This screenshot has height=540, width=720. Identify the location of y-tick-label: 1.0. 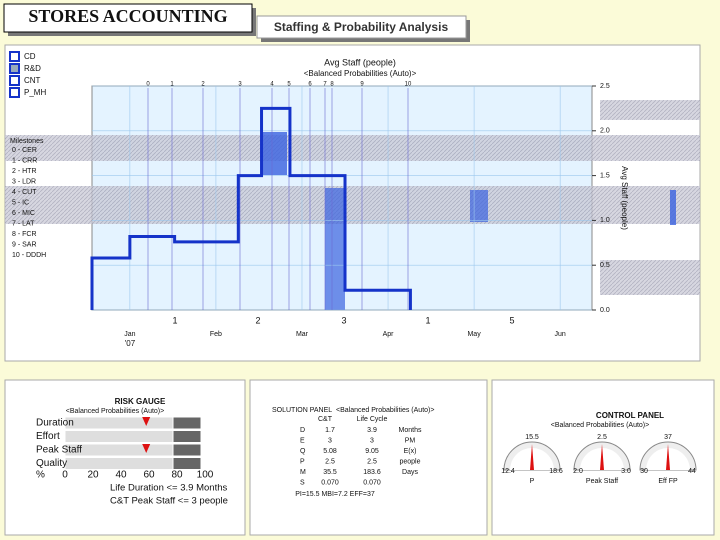
(605, 220).